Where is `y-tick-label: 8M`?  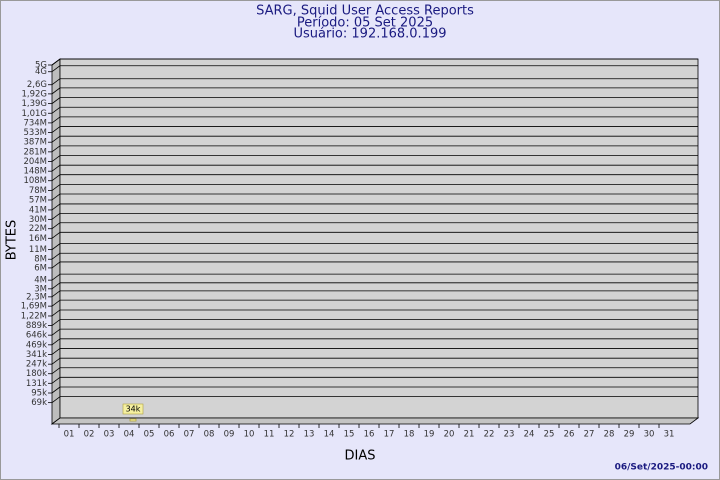
y-tick-label: 8M is located at coordinates (40, 260).